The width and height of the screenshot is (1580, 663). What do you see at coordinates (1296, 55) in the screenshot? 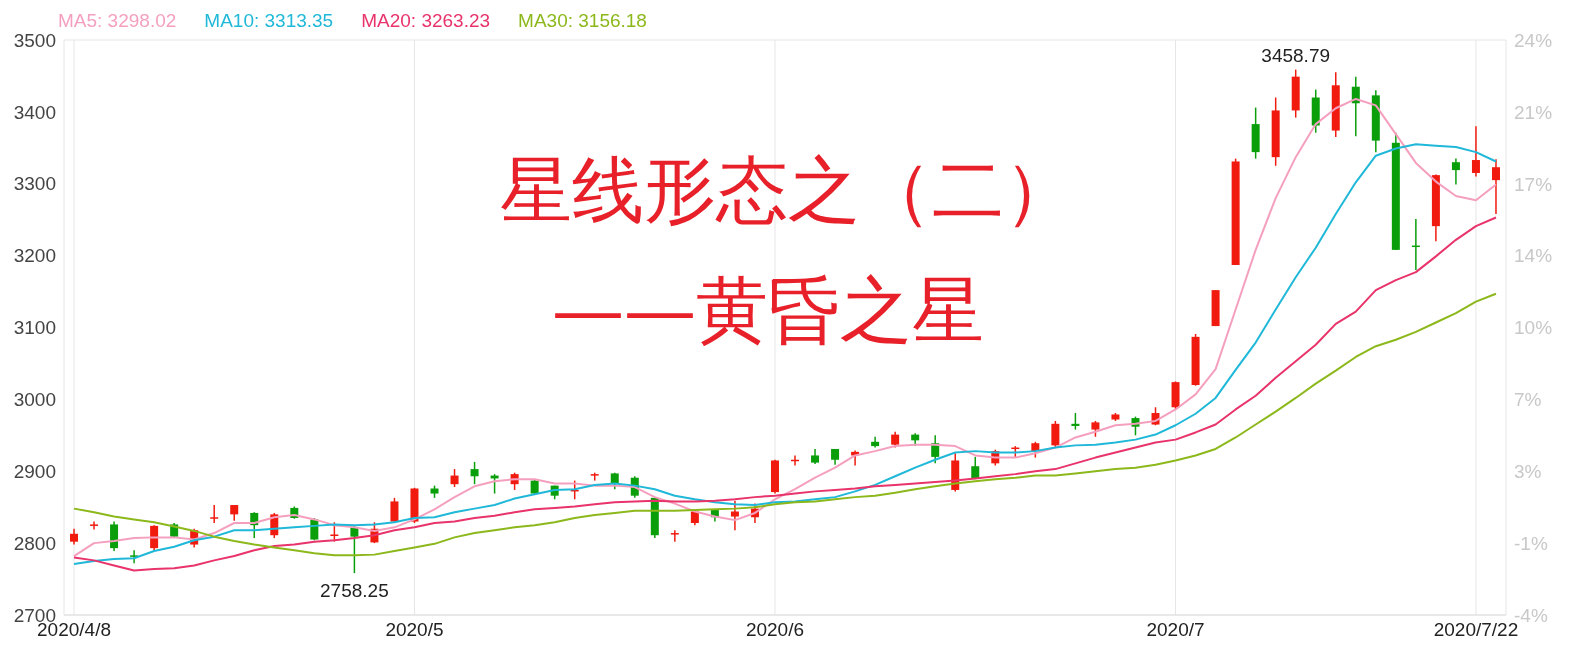
I see `annotation: 3458.79` at bounding box center [1296, 55].